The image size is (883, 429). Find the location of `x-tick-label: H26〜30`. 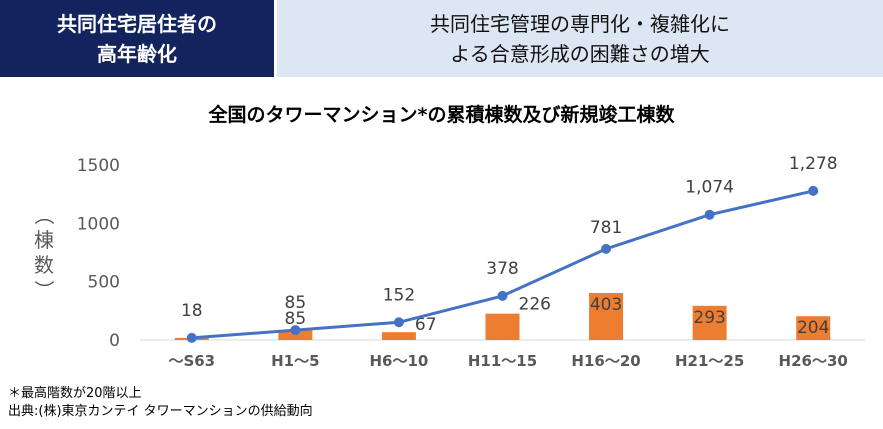

x-tick-label: H26〜30 is located at coordinates (813, 361).